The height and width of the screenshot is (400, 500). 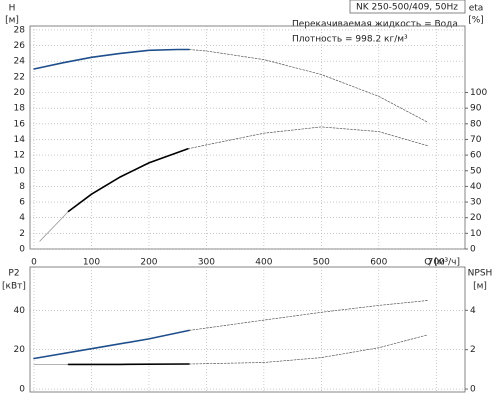 I want to click on y2-tick-label: 40, so click(x=476, y=187).